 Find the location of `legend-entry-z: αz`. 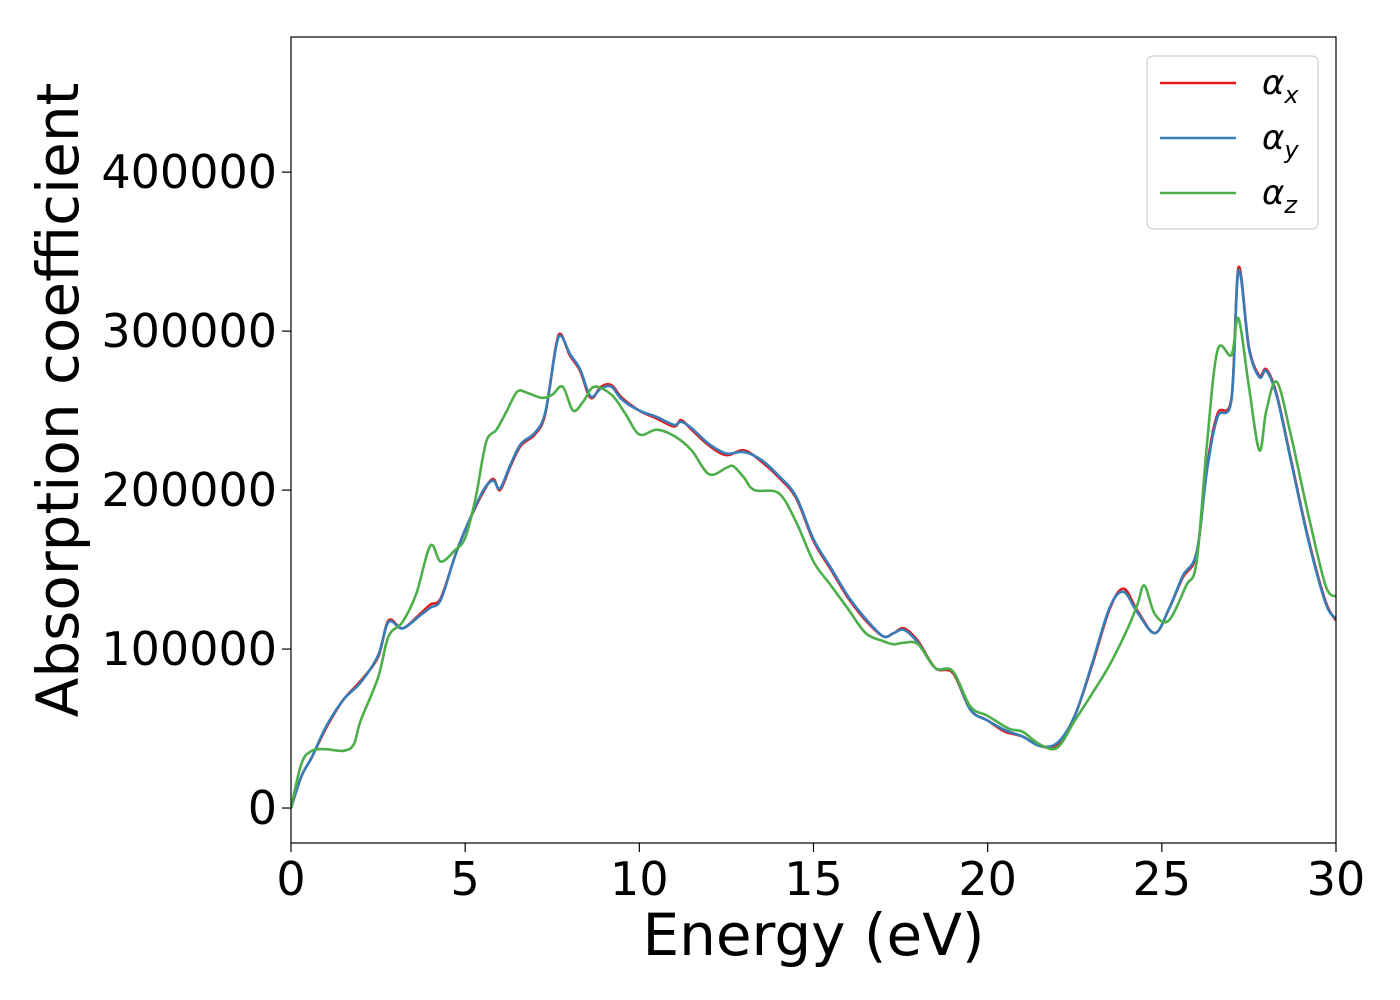

legend-entry-z: αz is located at coordinates (1280, 196).